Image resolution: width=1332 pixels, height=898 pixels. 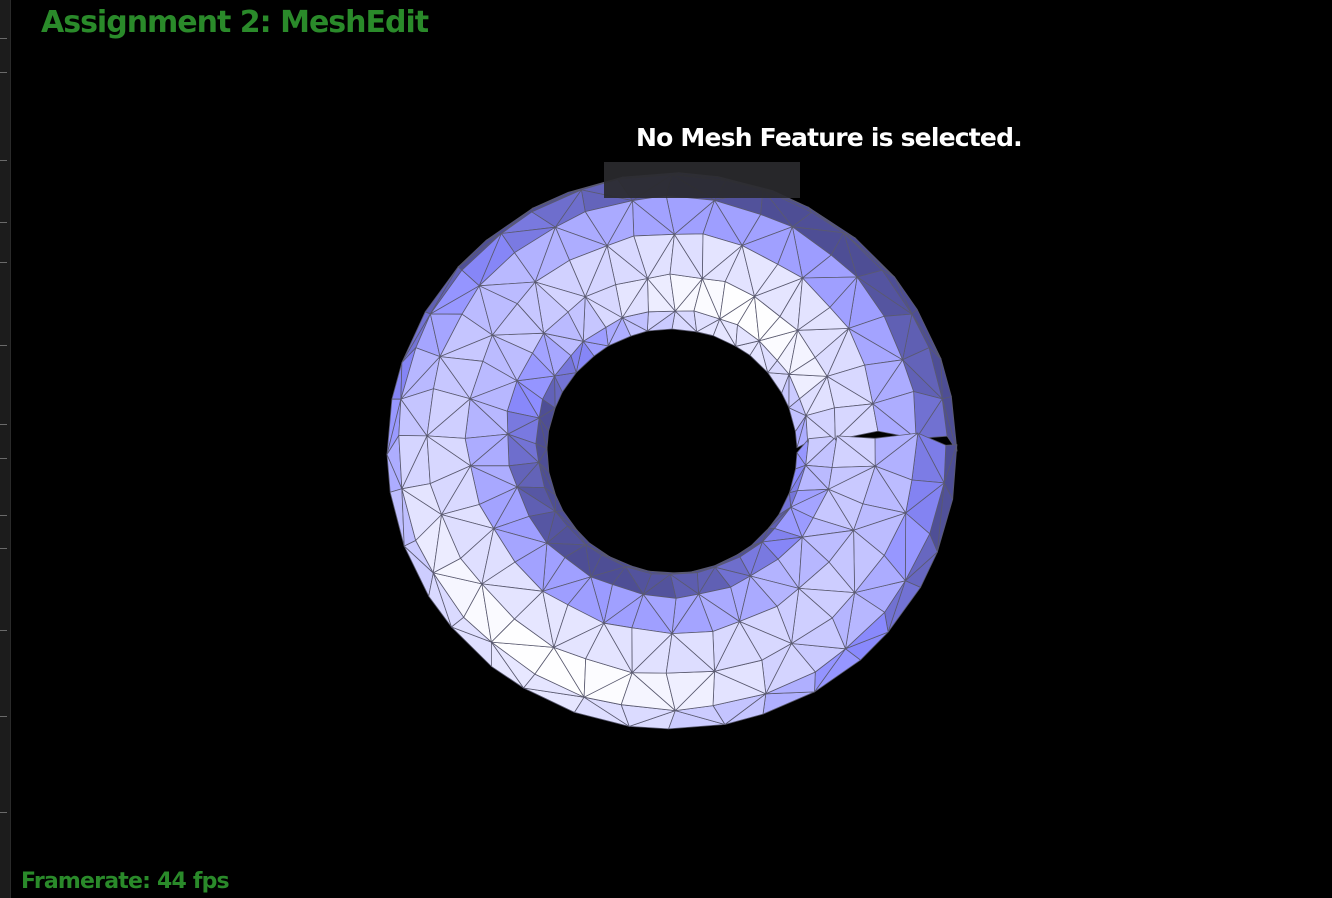 What do you see at coordinates (702, 180) in the screenshot?
I see `selection-label-backdrop` at bounding box center [702, 180].